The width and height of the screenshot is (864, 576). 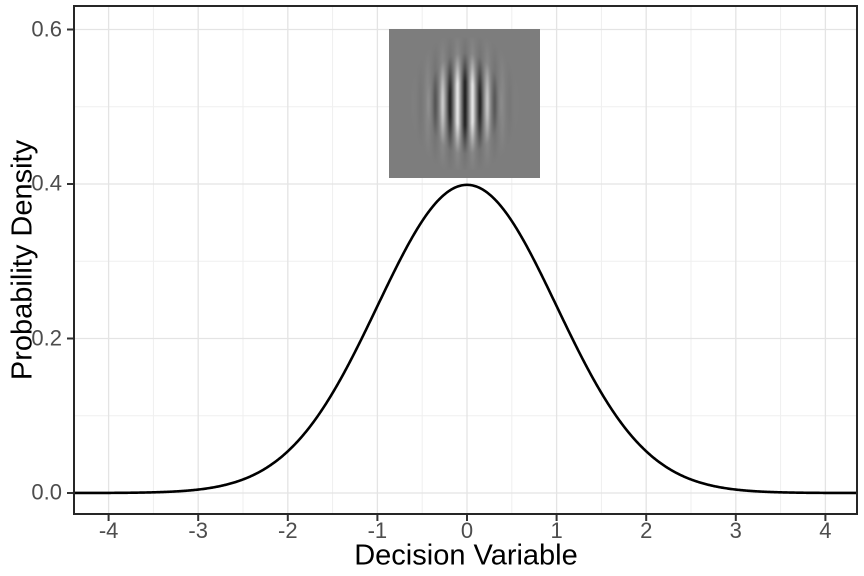 I want to click on y-tick-label: 0.2, so click(x=46, y=337).